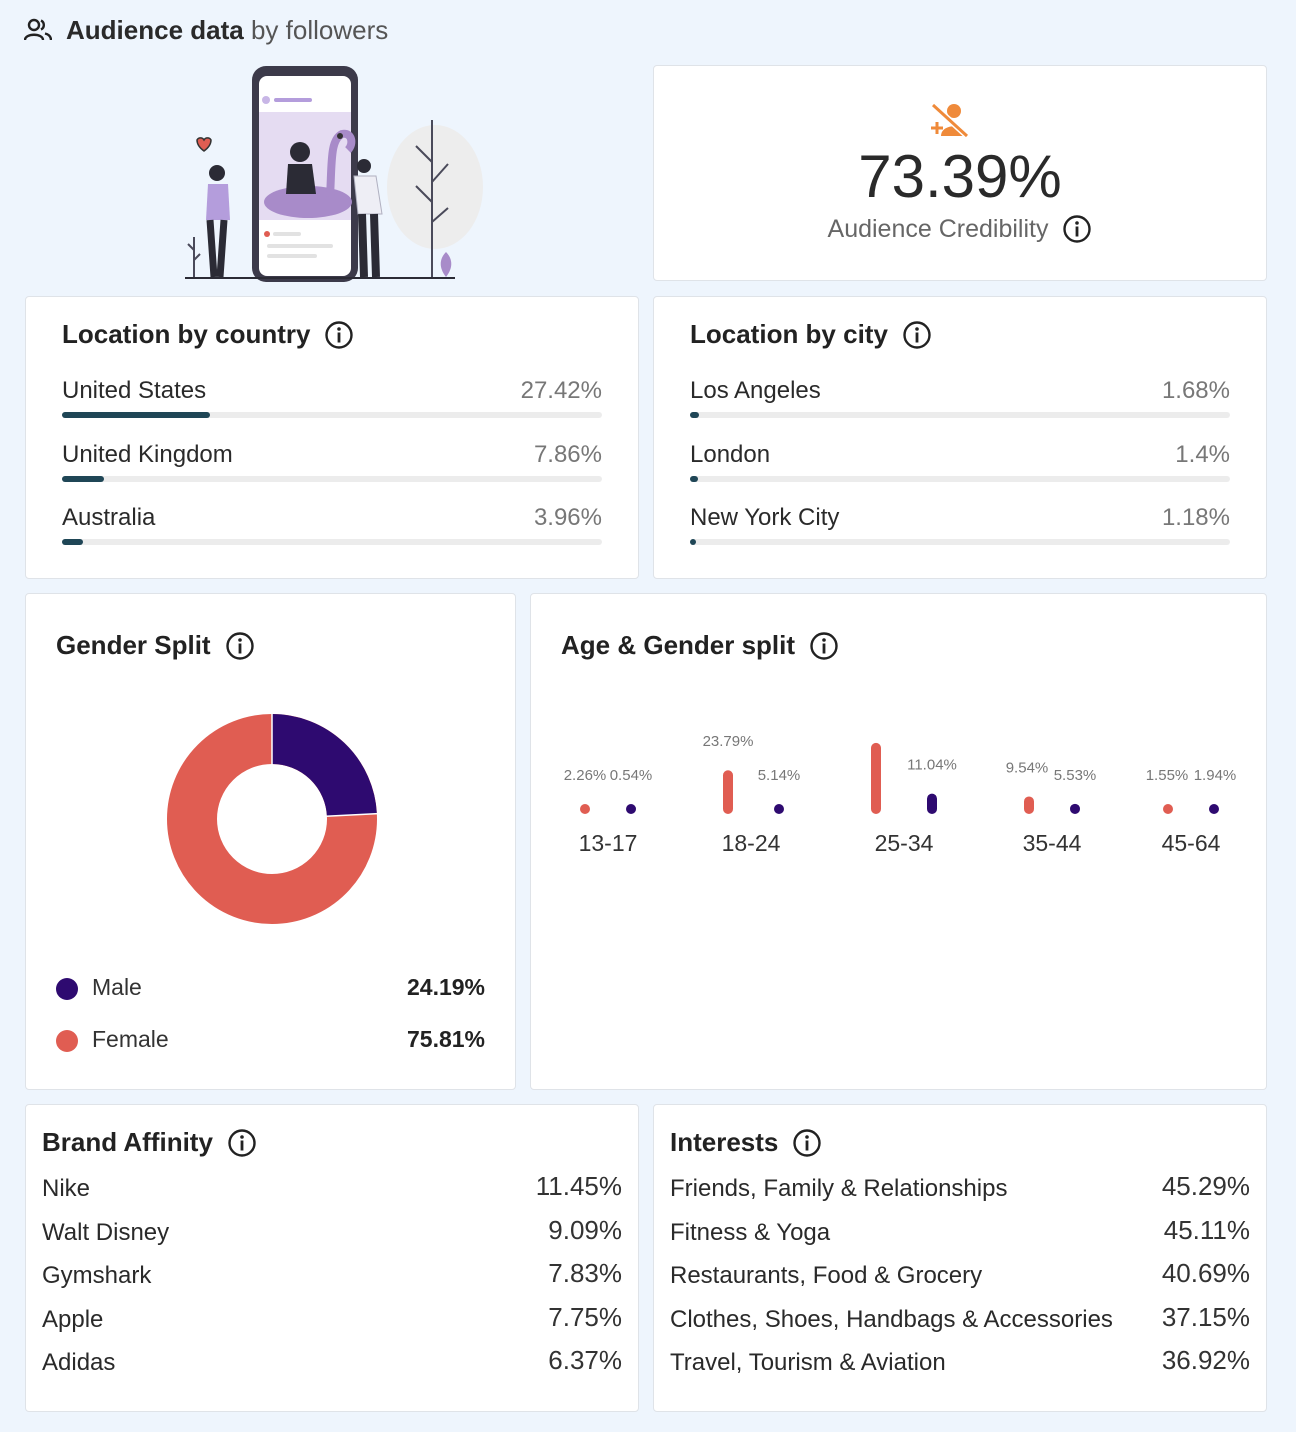 Image resolution: width=1296 pixels, height=1432 pixels. I want to click on country-name: United Kingdom, so click(147, 454).